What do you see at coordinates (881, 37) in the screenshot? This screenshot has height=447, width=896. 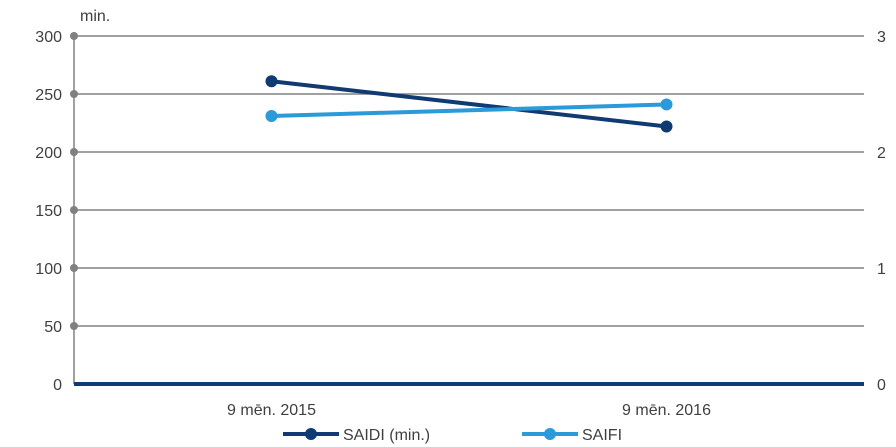 I see `y-right-tick-label-3: 3` at bounding box center [881, 37].